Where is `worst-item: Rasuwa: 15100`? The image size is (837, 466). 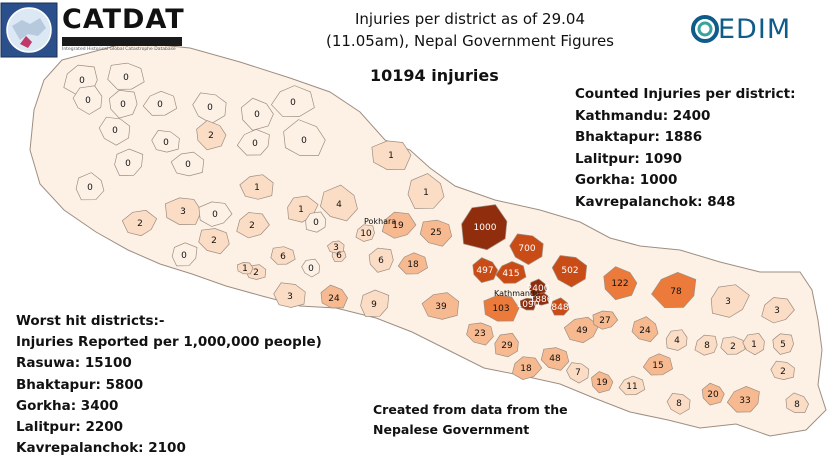
worst-item: Rasuwa: 15100 is located at coordinates (74, 363).